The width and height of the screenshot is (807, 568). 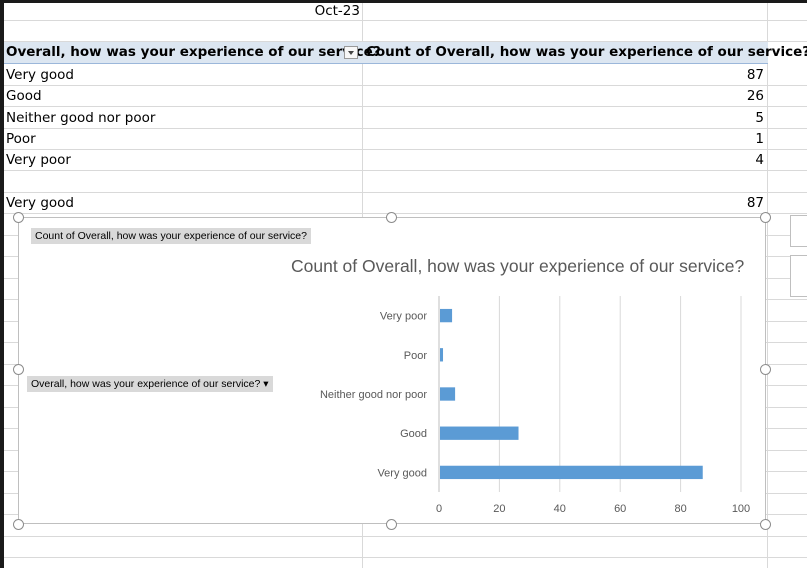 I want to click on category-label: Very poor, so click(x=403, y=317).